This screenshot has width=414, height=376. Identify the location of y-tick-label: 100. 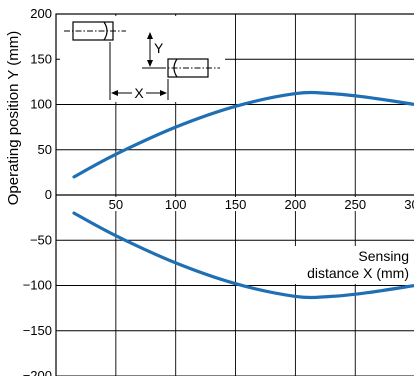
(41, 104).